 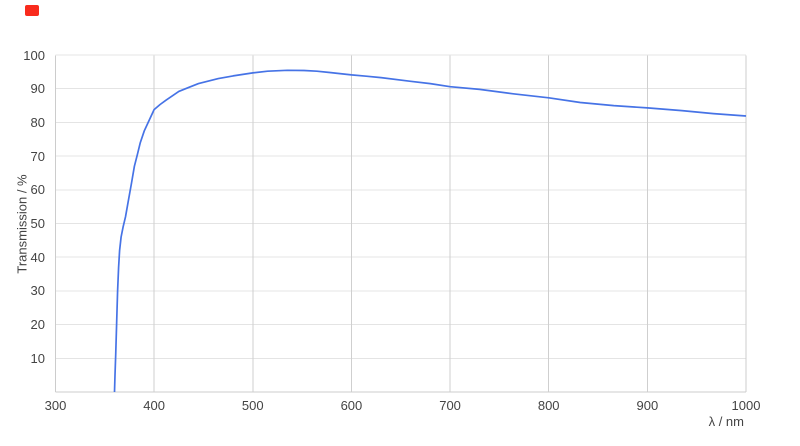 What do you see at coordinates (37, 223) in the screenshot?
I see `y-tick-label: 50` at bounding box center [37, 223].